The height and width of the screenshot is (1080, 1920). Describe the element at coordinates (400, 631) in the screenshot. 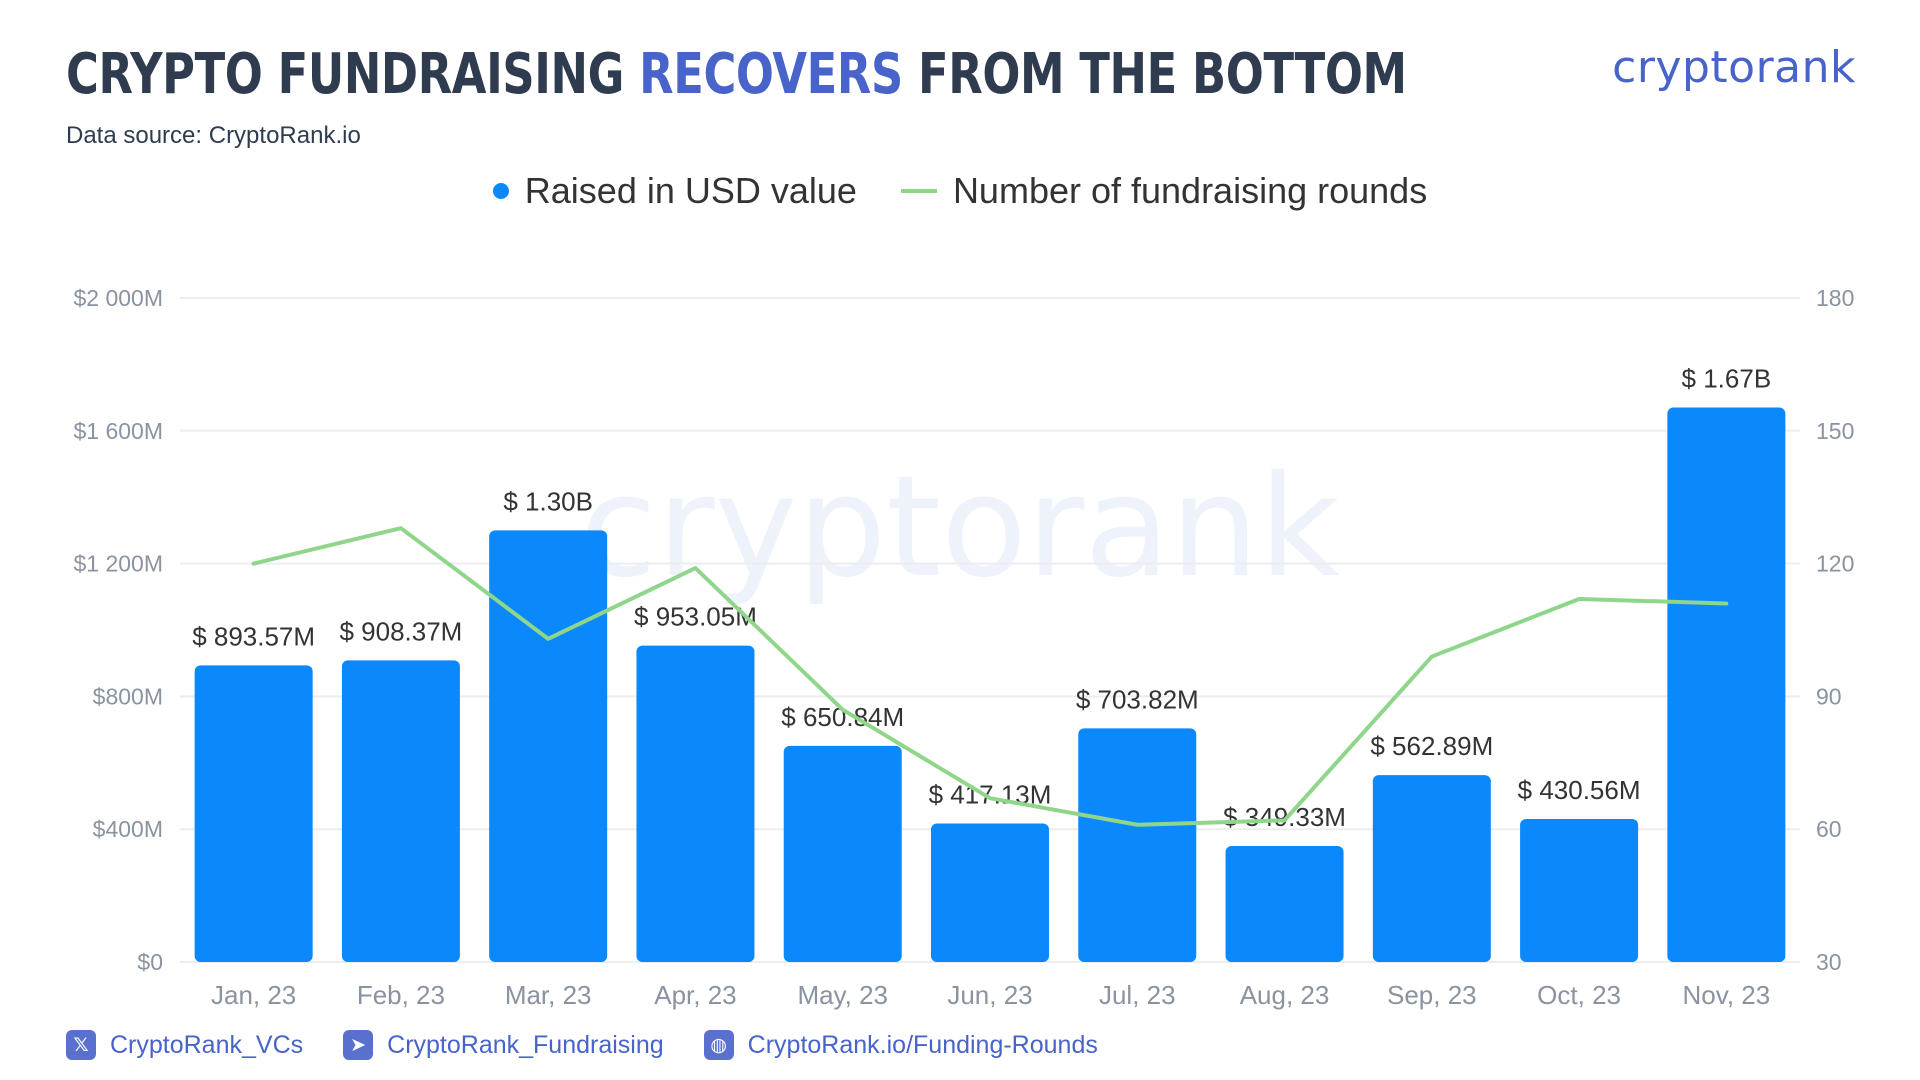

I see `bar-value-label: $ 908.37M` at that location.